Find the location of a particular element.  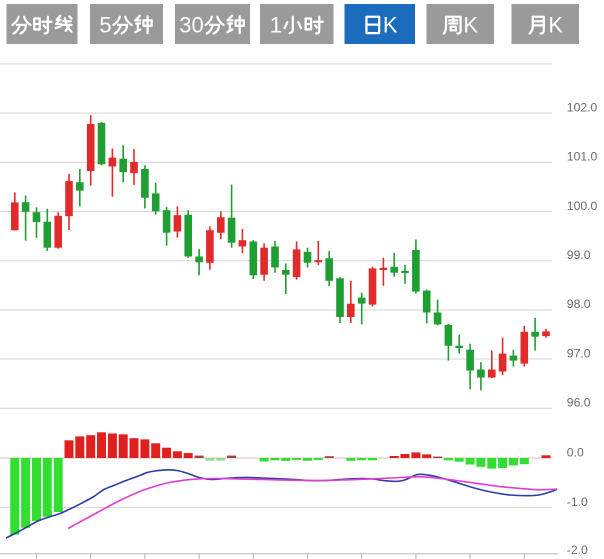

svg-text: -1.0 is located at coordinates (577, 502).